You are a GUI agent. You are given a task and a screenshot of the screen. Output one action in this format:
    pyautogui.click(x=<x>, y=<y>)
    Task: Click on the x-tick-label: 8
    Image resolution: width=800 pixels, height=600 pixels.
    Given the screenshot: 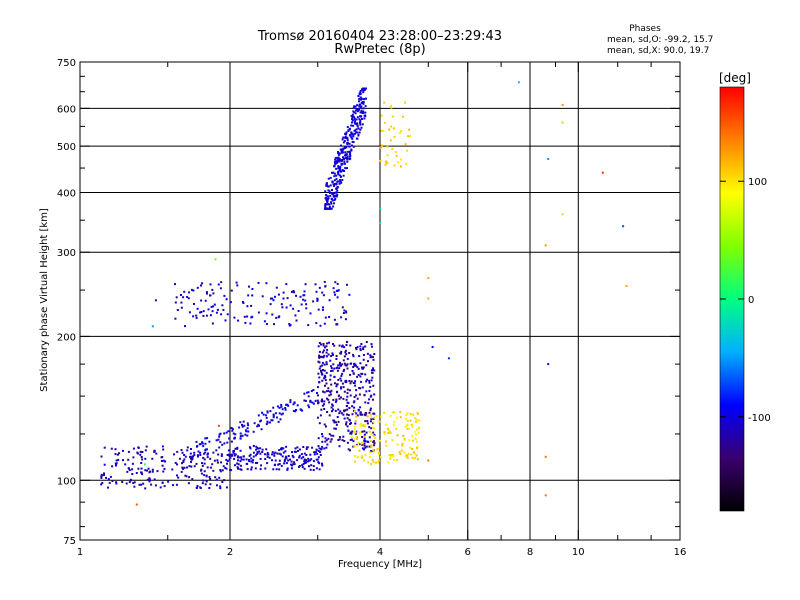 What is the action you would take?
    pyautogui.click(x=530, y=552)
    